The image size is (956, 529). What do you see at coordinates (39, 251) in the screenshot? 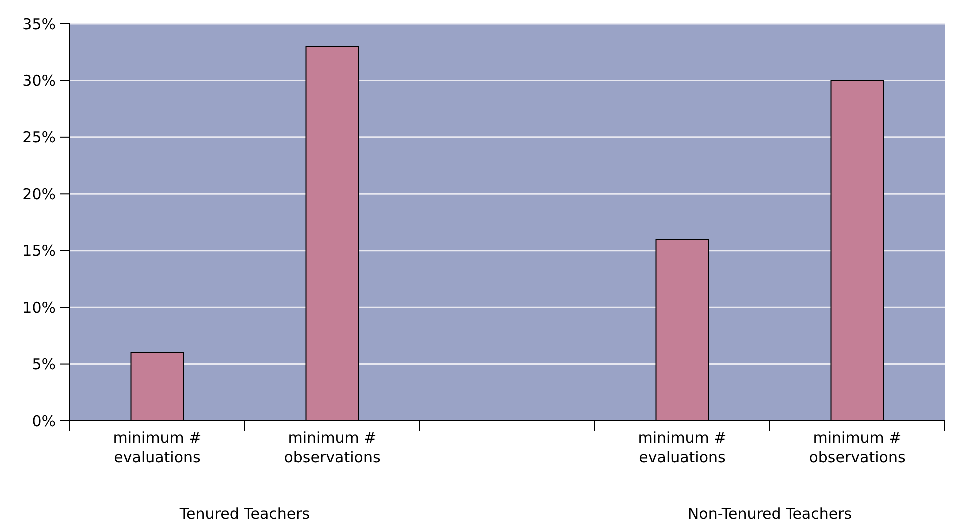
I see `y-tick-label: 15%` at bounding box center [39, 251].